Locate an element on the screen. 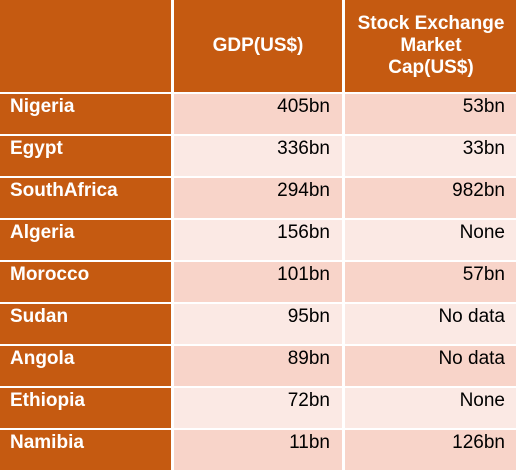  row-gdp: 336bn is located at coordinates (258, 155).